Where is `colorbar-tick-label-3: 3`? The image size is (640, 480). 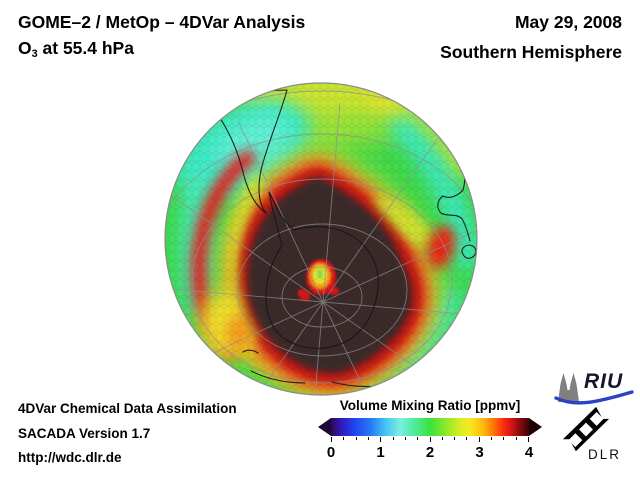
colorbar-tick-label-3: 3 is located at coordinates (479, 452).